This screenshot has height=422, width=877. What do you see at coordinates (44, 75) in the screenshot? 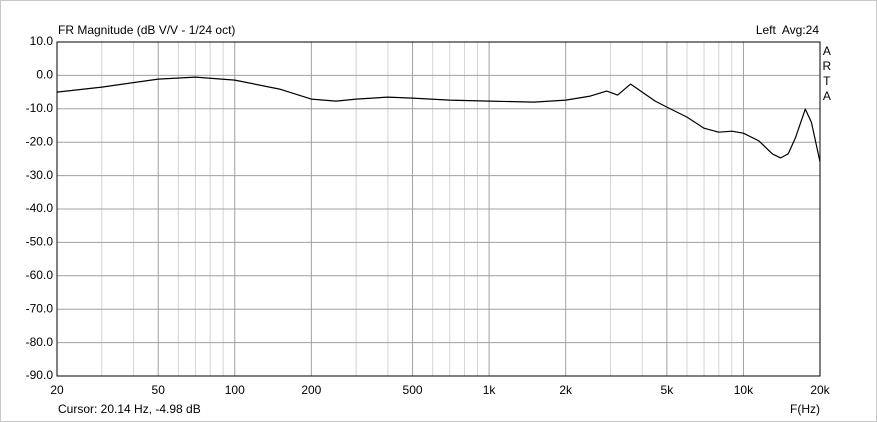
I see `y-tick-label: 0.0` at bounding box center [44, 75].